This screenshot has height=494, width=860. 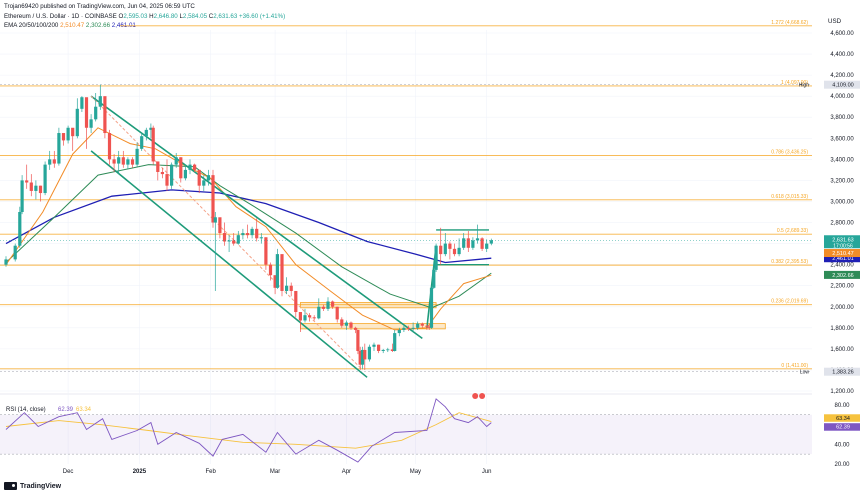 What do you see at coordinates (842, 224) in the screenshot?
I see `price-tick-9: 2,800.00` at bounding box center [842, 224].